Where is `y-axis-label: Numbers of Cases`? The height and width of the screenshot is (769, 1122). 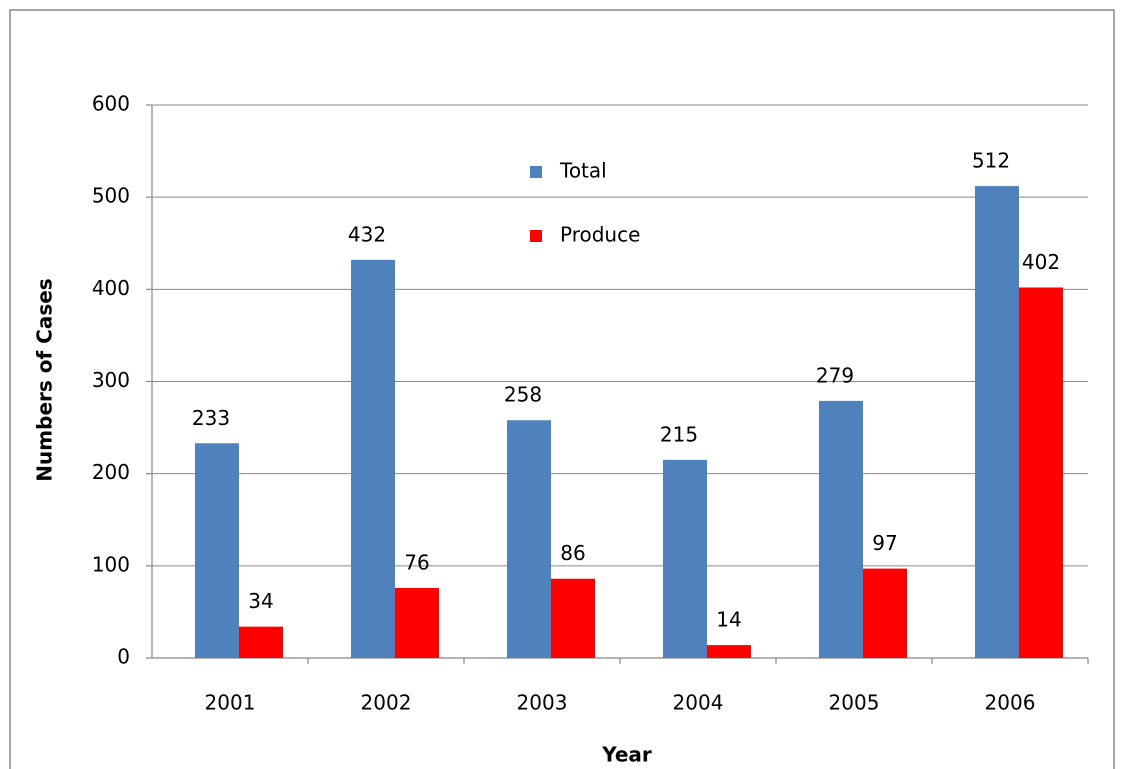 y-axis-label: Numbers of Cases is located at coordinates (45, 379).